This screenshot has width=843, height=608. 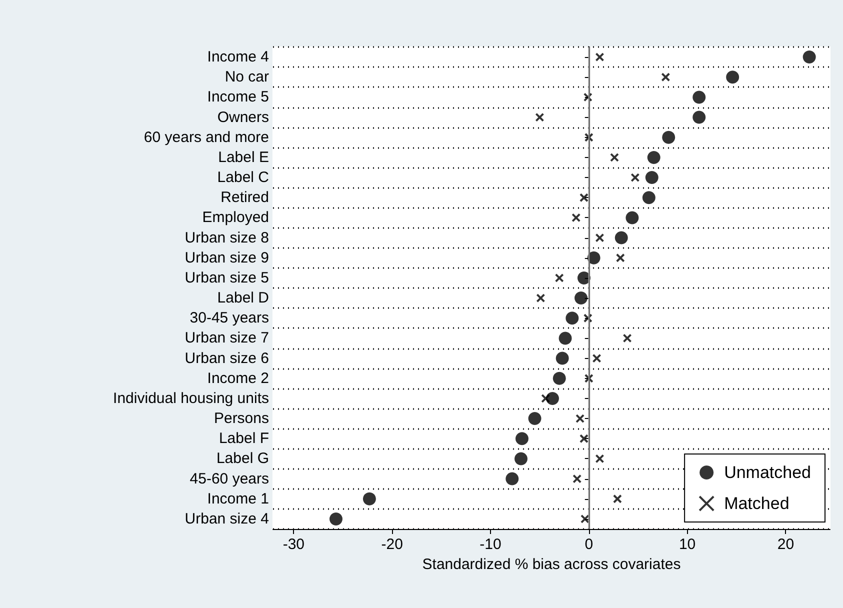 What do you see at coordinates (226, 358) in the screenshot?
I see `y-tick-label: Urban size 6` at bounding box center [226, 358].